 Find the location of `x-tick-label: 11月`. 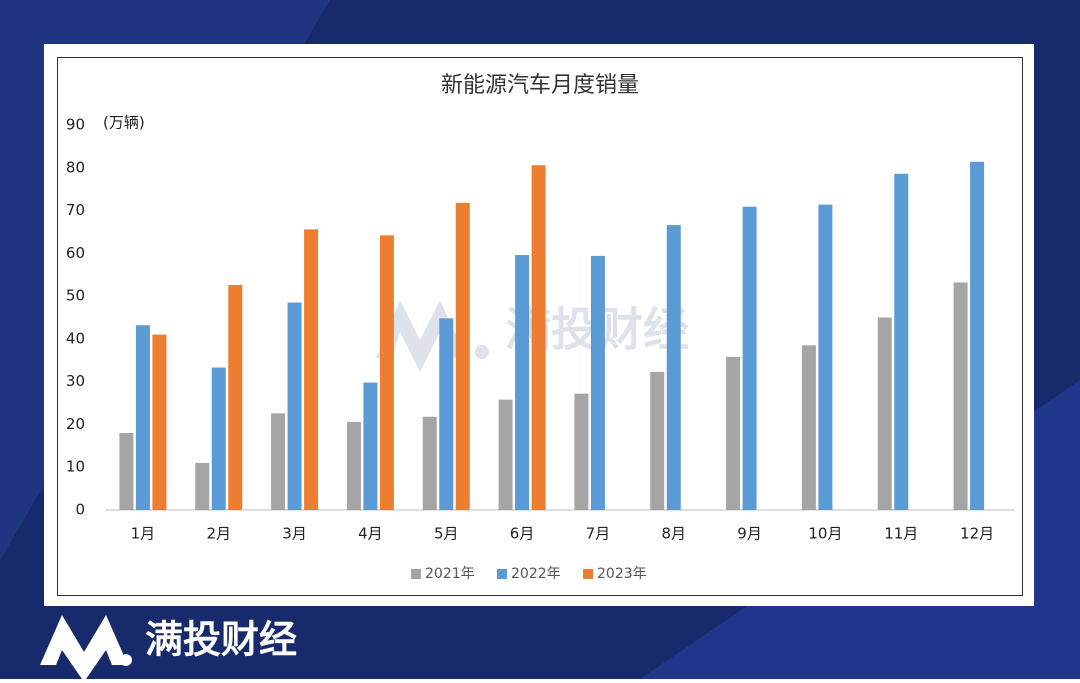

x-tick-label: 11月 is located at coordinates (901, 534).